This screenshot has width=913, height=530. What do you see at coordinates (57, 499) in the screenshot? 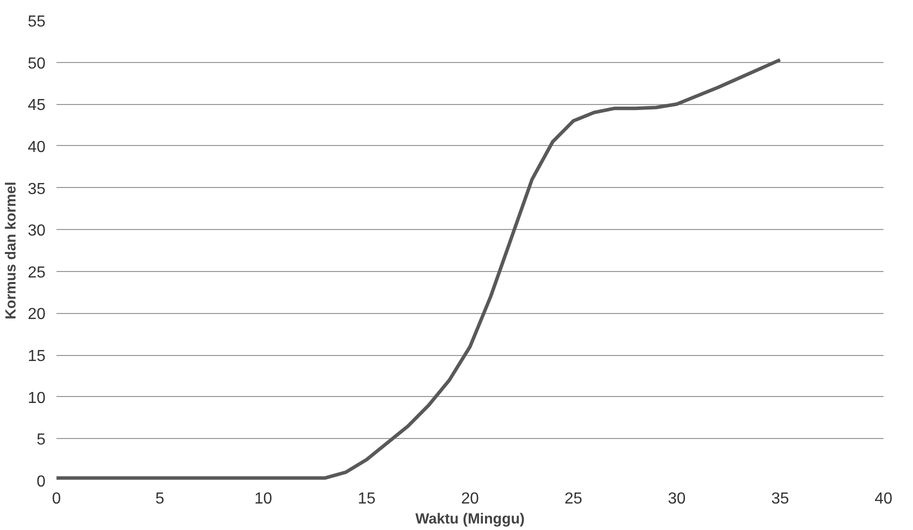
I see `x-tick-label: 0` at bounding box center [57, 499].